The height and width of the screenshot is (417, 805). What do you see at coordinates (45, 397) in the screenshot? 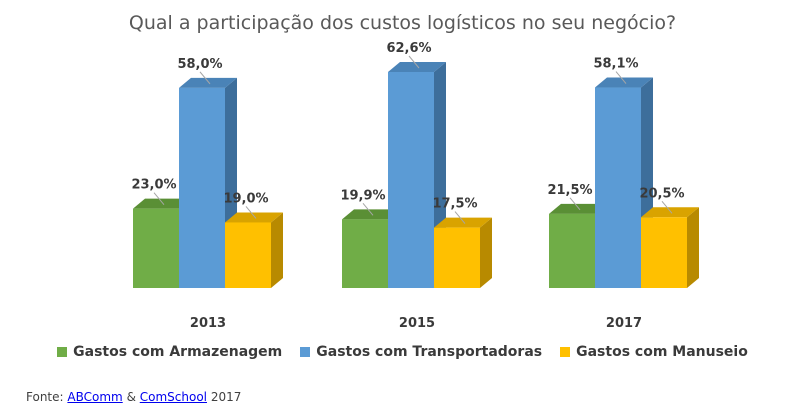
I see `source-prefix: Fonte:` at bounding box center [45, 397].